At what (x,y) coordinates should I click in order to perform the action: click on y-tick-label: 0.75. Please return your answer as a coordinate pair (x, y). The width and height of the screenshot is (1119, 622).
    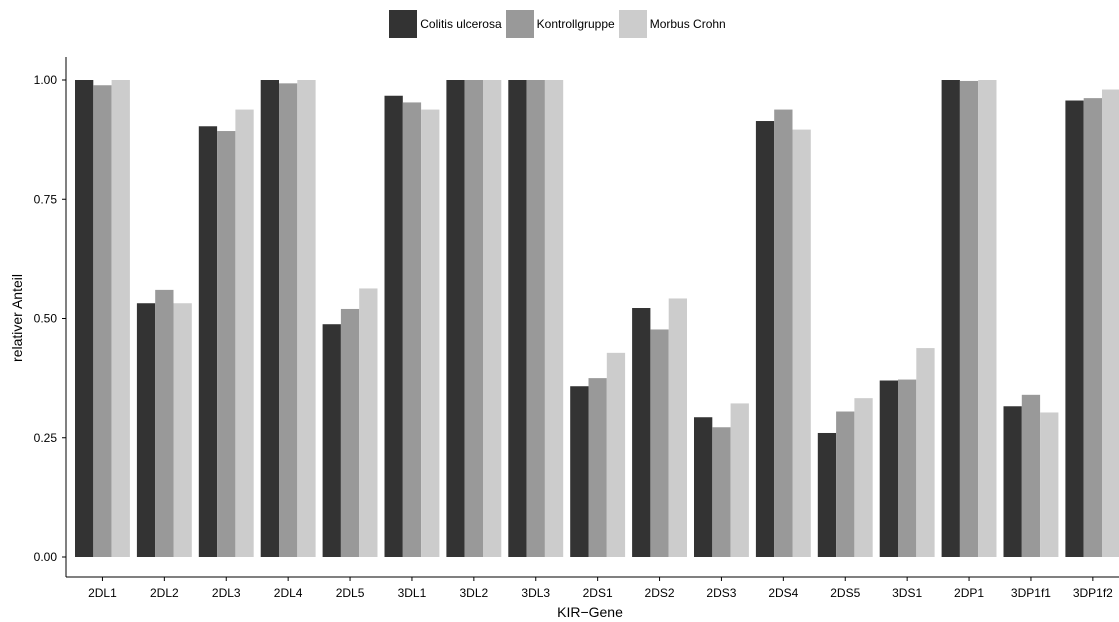
    Looking at the image, I should click on (46, 199).